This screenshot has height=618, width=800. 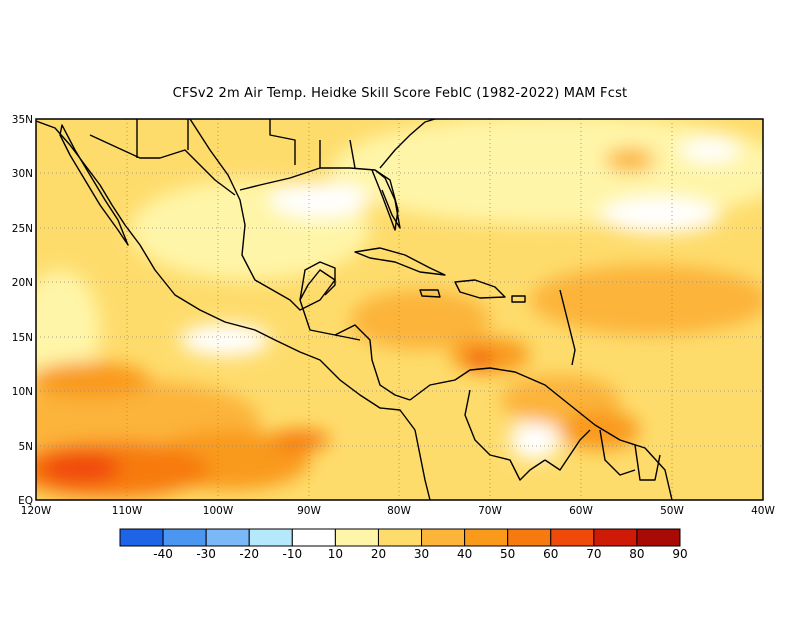 What do you see at coordinates (206, 554) in the screenshot?
I see `colorbar-label: -30` at bounding box center [206, 554].